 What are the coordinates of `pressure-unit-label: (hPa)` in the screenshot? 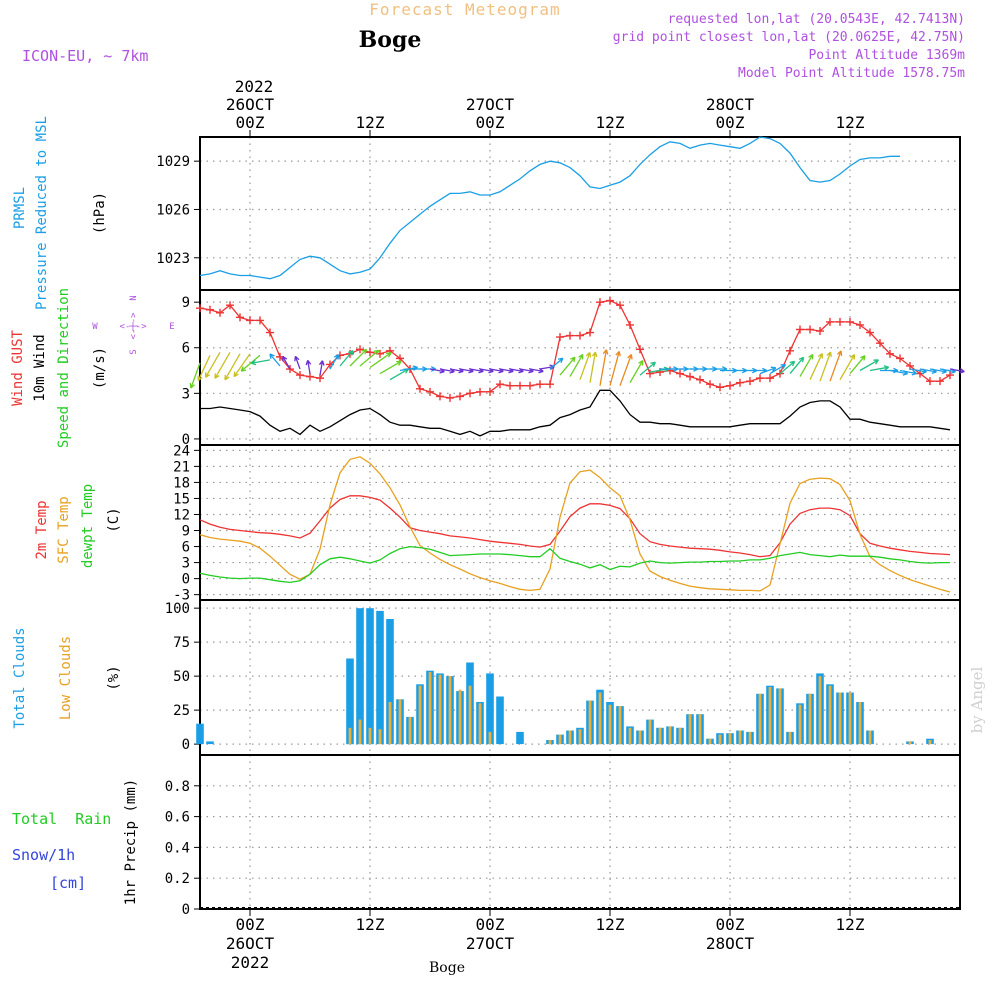 It's located at (100, 213).